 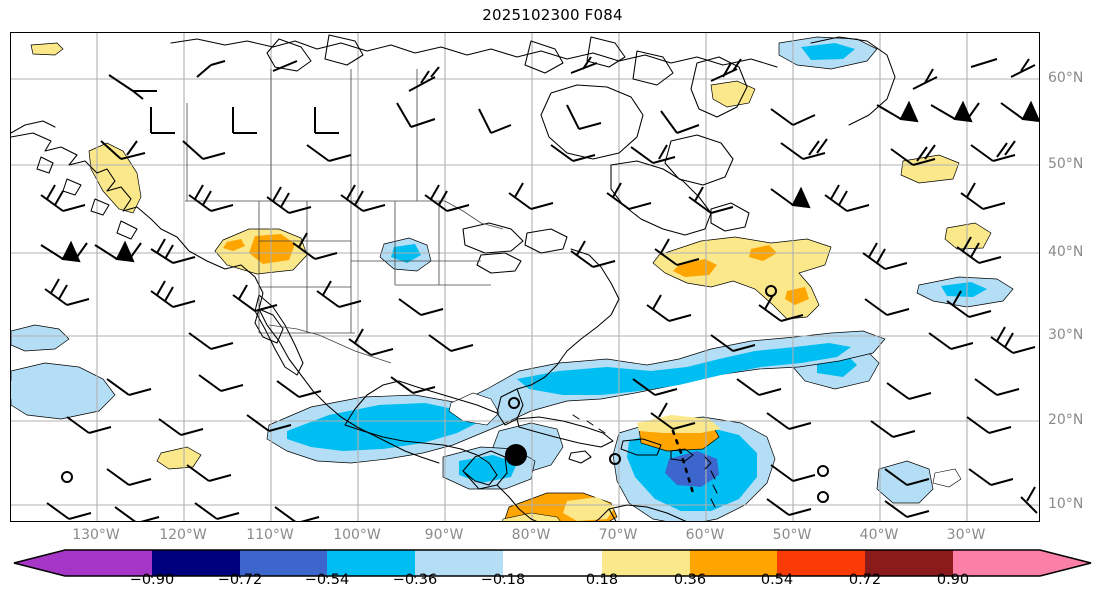 What do you see at coordinates (1066, 164) in the screenshot?
I see `lat-tick-50n: 50°N` at bounding box center [1066, 164].